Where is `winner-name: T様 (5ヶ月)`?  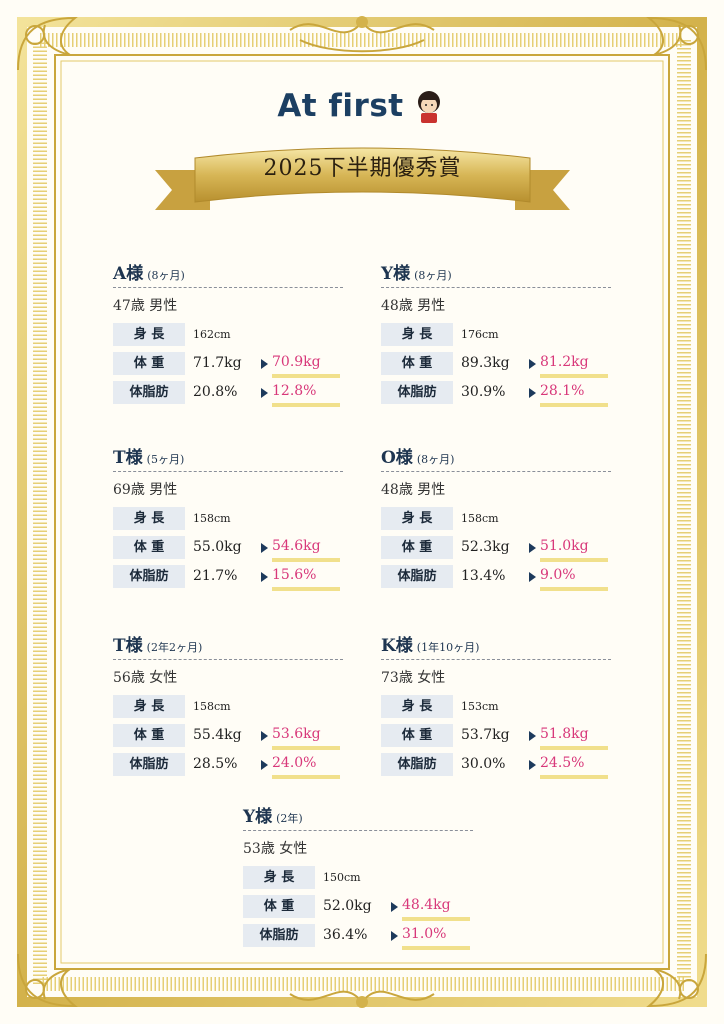
winner-name: T様 (5ヶ月) is located at coordinates (149, 458).